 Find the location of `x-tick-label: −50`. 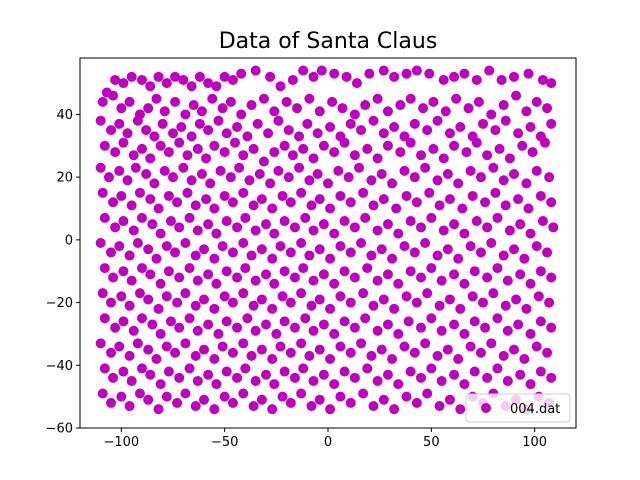

x-tick-label: −50 is located at coordinates (224, 442).